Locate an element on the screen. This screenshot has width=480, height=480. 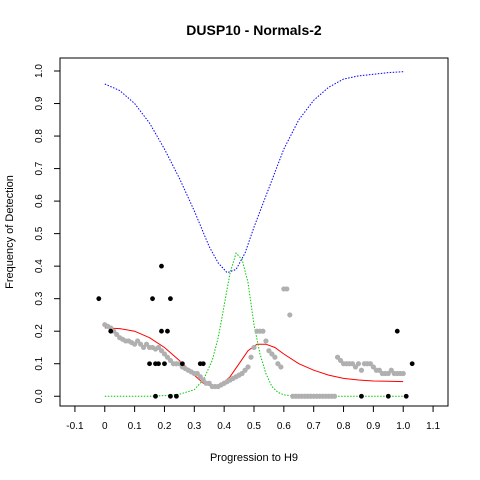
x-tick-label: -0.1 is located at coordinates (75, 426).